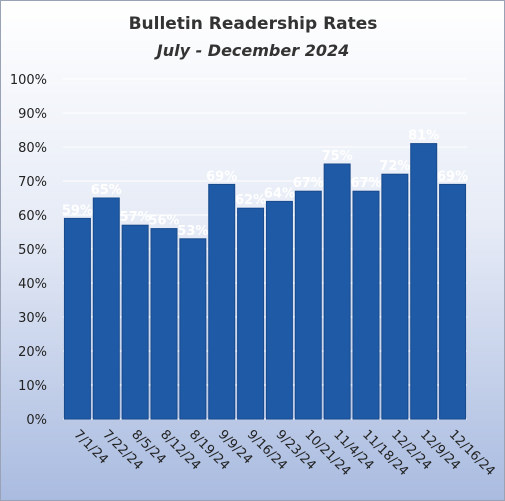  Describe the element at coordinates (32, 386) in the screenshot. I see `y-tick-label: 10%` at that location.